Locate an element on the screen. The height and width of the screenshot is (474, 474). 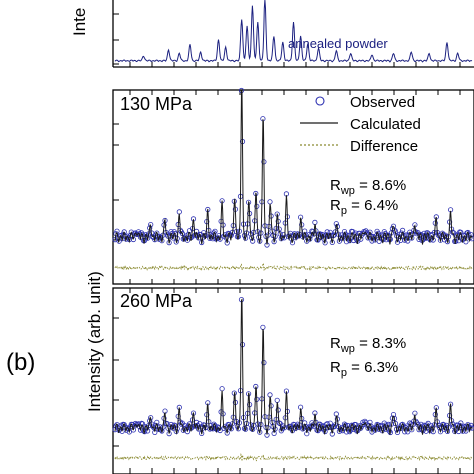
legend-observed-marker is located at coordinates (320, 101).